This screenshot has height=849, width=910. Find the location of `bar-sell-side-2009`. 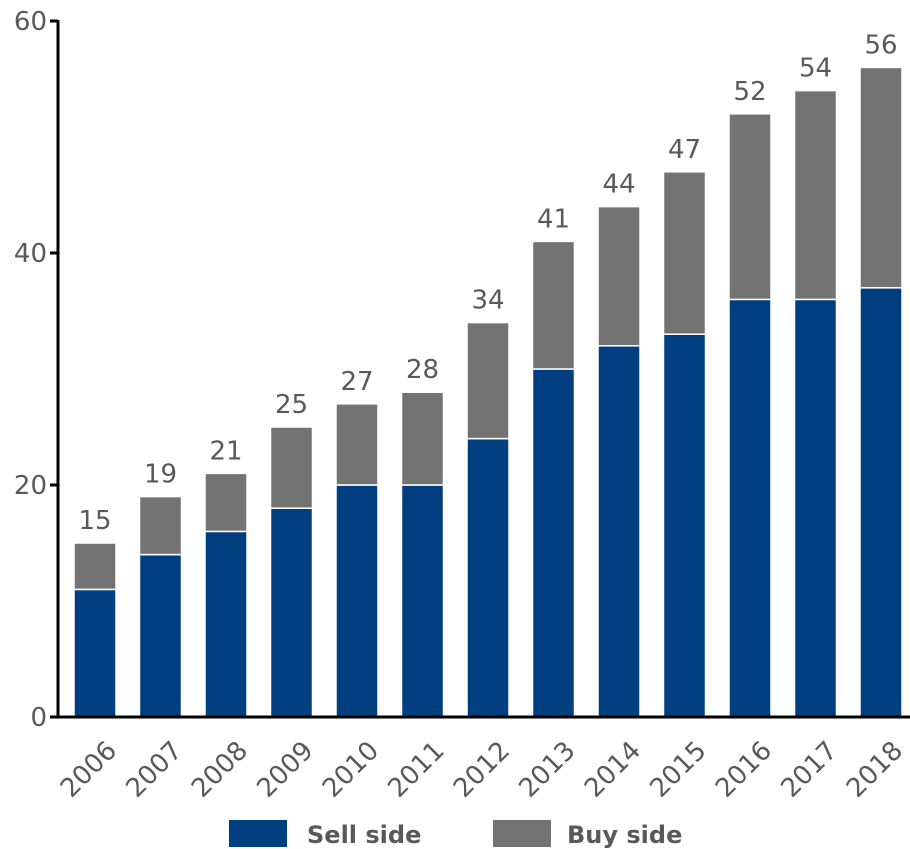

bar-sell-side-2009 is located at coordinates (291, 612).